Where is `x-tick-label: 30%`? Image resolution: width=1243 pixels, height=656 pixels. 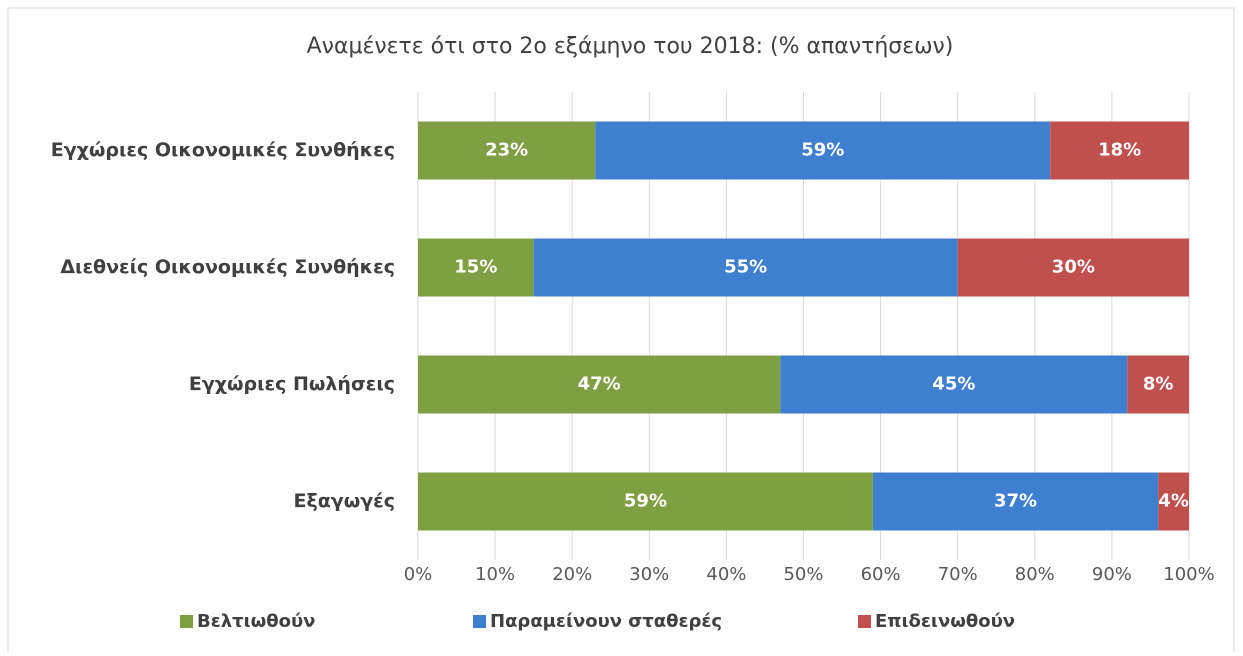 x-tick-label: 30% is located at coordinates (649, 574).